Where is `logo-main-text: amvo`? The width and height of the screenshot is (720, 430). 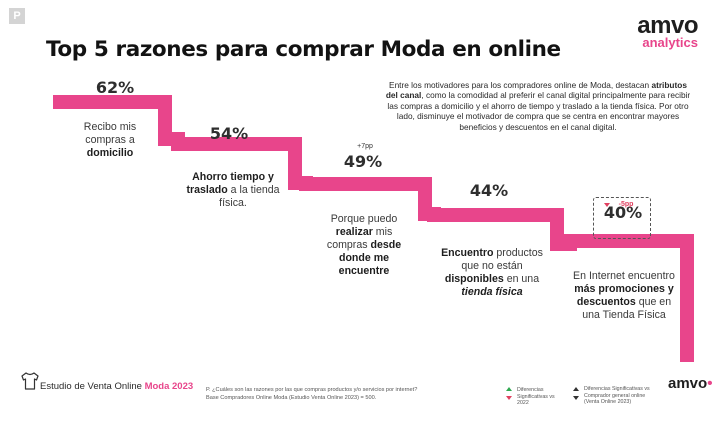
logo-main-text: amvo is located at coordinates (667, 25).